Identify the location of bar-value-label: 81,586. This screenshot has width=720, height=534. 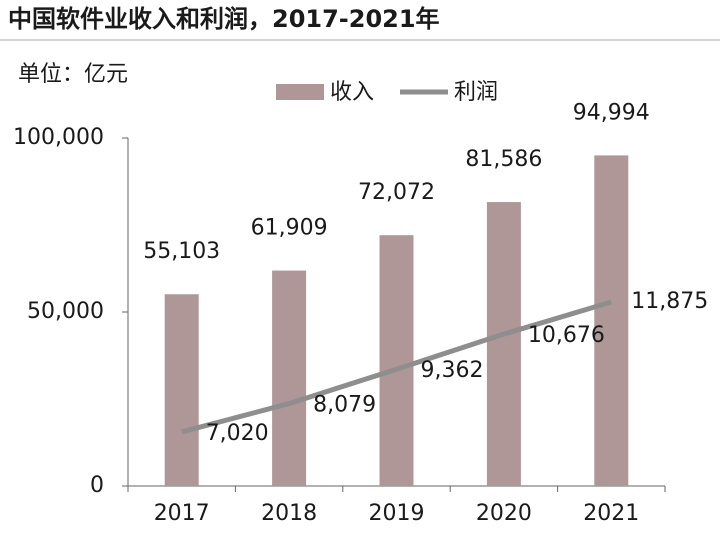
(503, 159).